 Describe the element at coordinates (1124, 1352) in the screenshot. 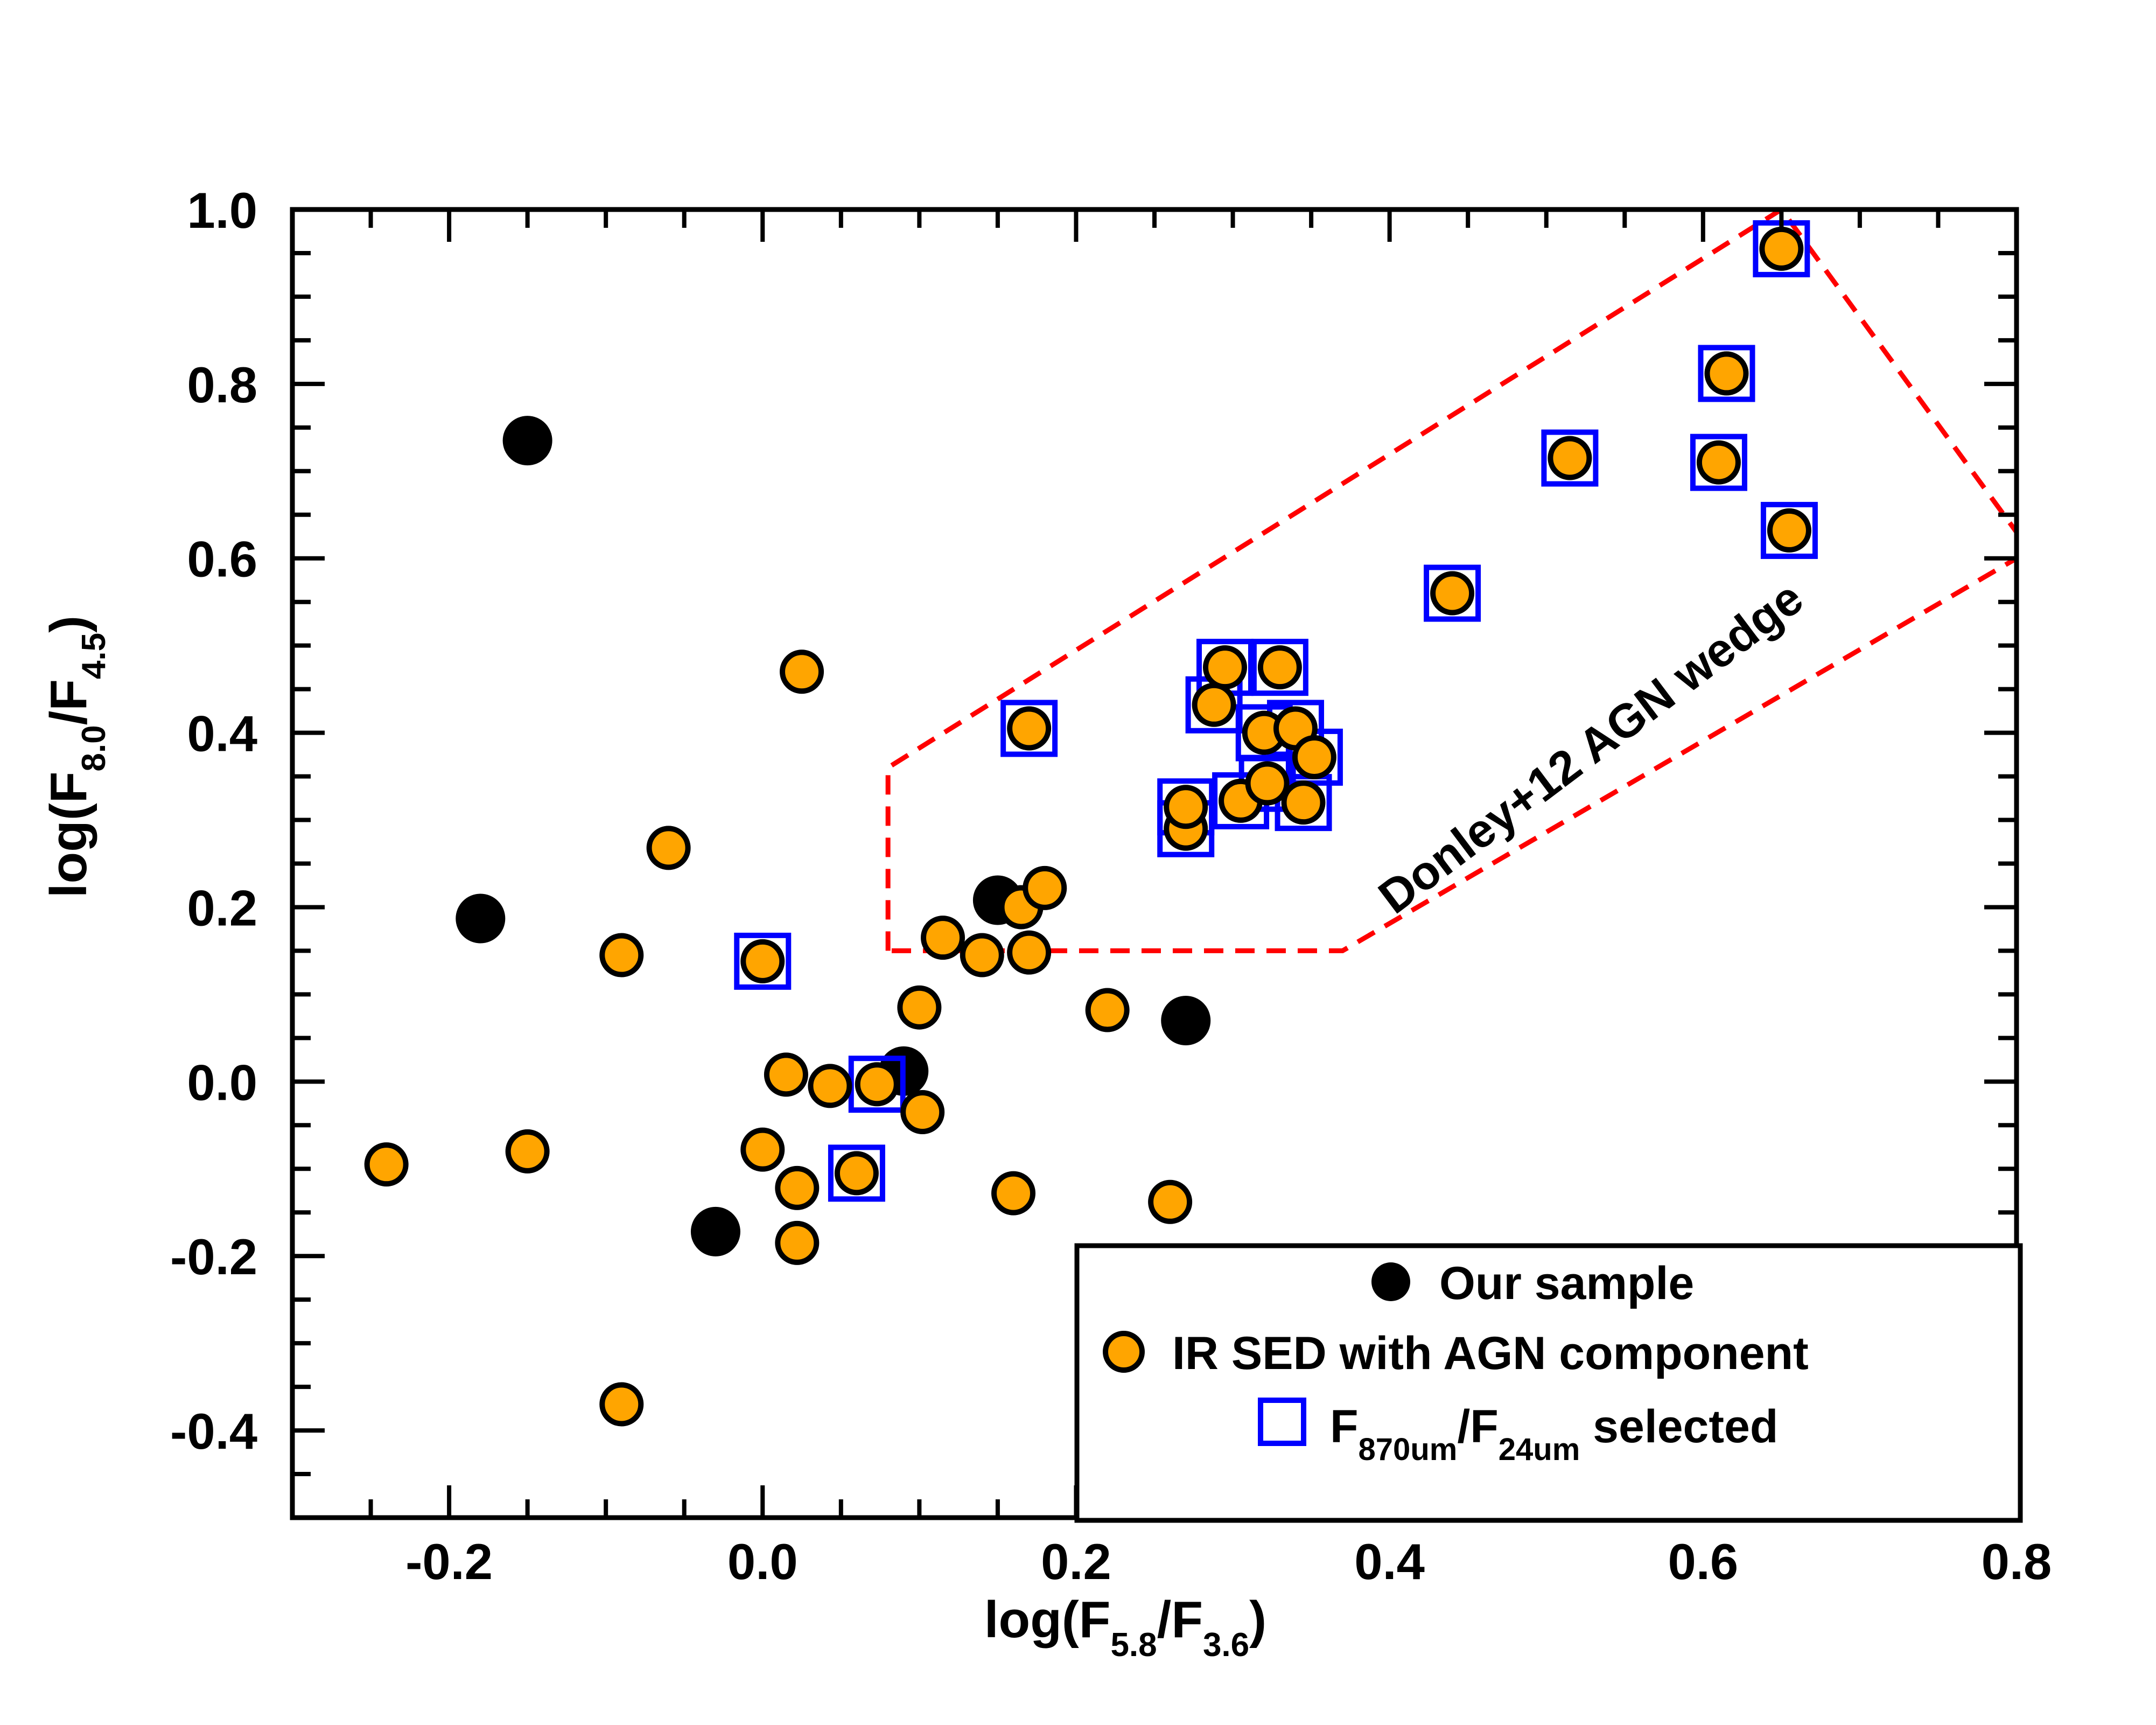

I see `legend-marker-agn-component` at that location.